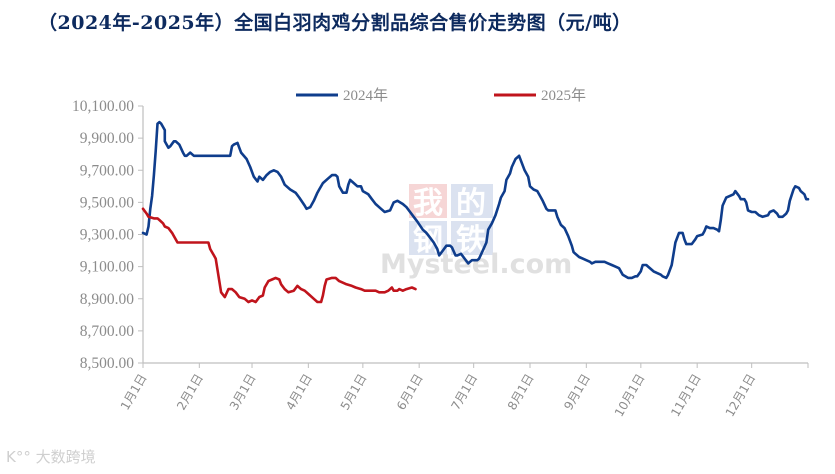 The width and height of the screenshot is (835, 474). Describe the element at coordinates (107, 267) in the screenshot. I see `y-tick-label: 9,100.00` at that location.